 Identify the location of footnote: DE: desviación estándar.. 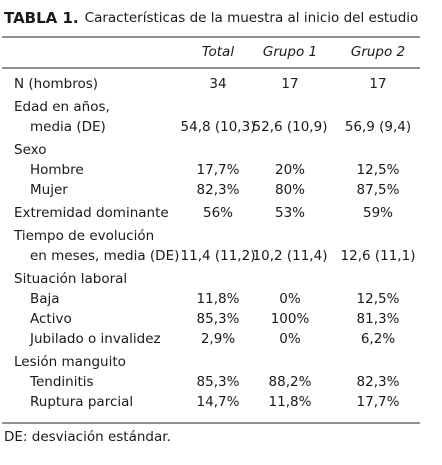
(87, 437).